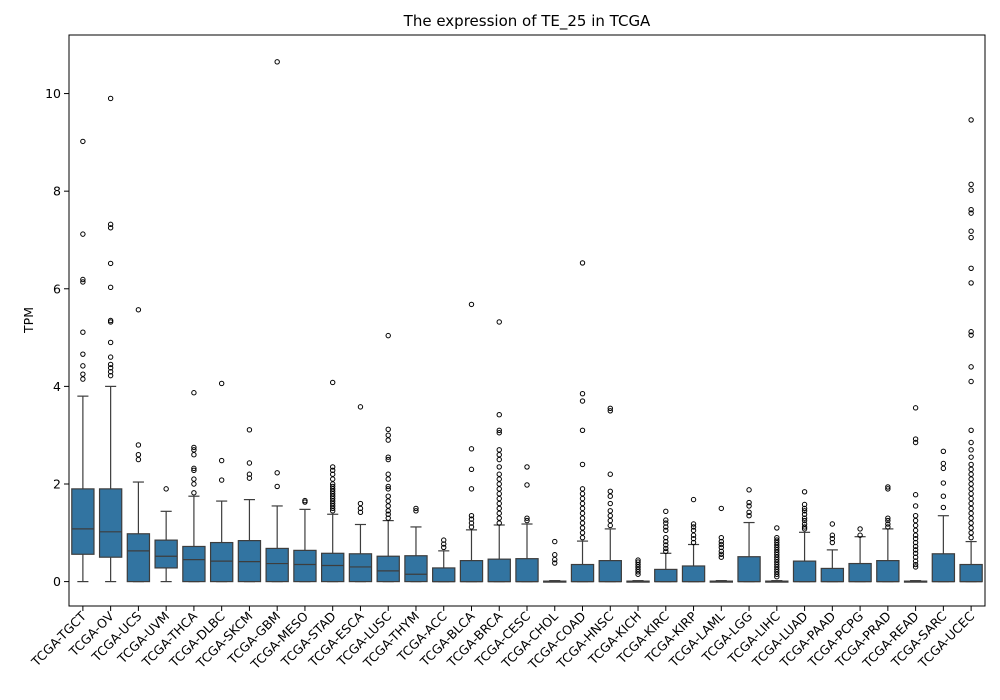  Describe the element at coordinates (166, 554) in the screenshot. I see `box-tcga-uvm` at that location.